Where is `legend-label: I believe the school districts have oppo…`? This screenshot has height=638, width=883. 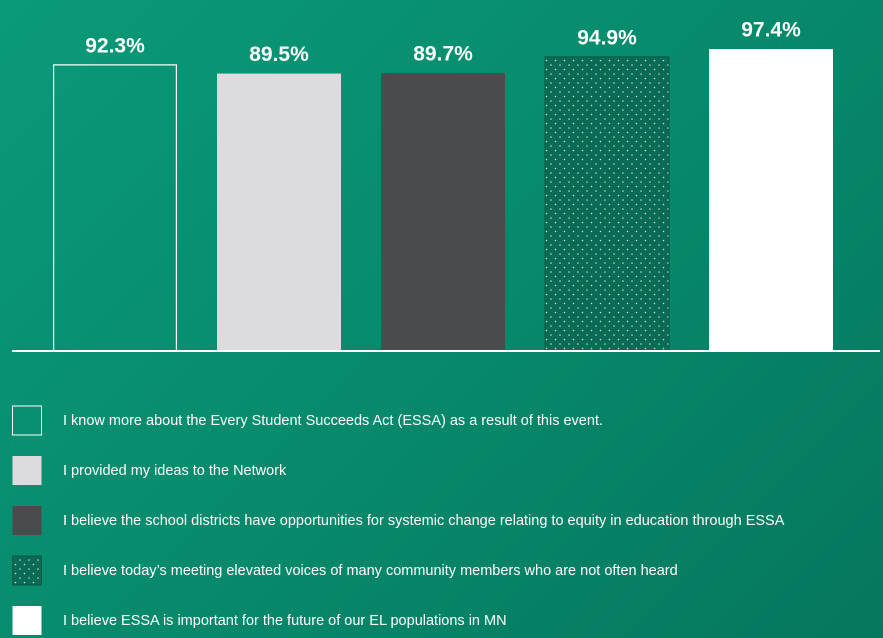
legend-label: I believe the school districts have oppo… is located at coordinates (424, 521).